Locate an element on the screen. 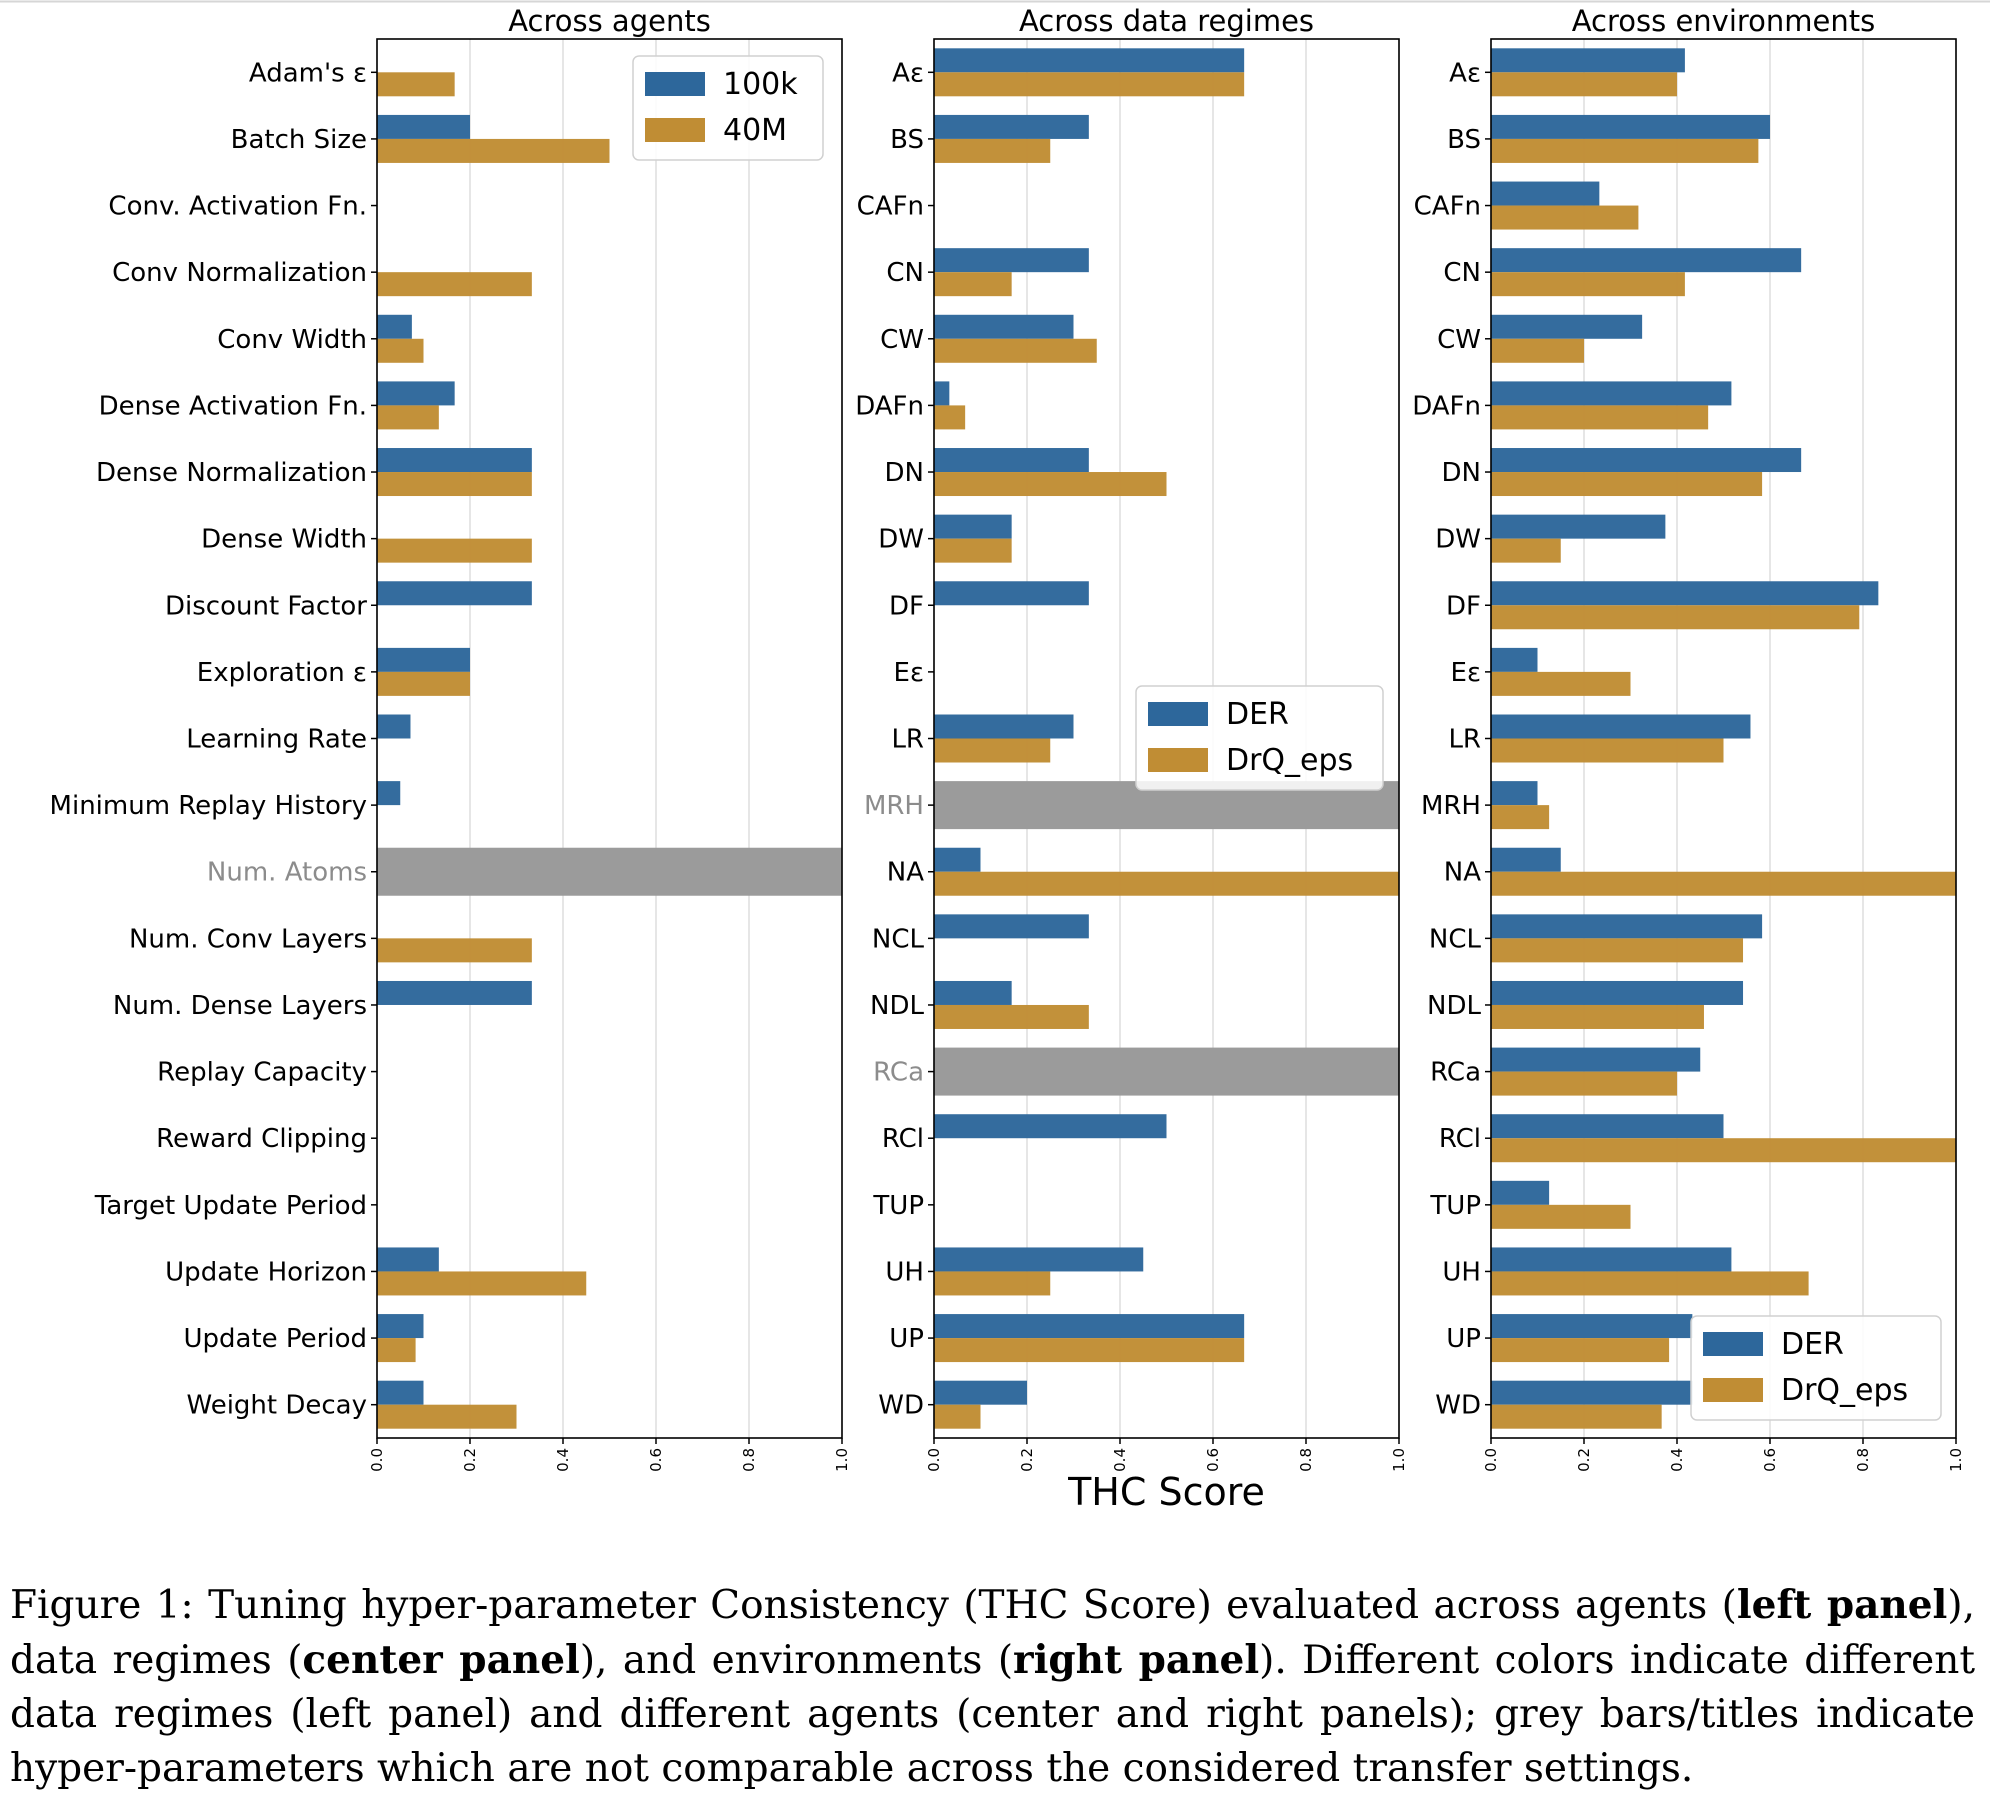  category-label: DAFn is located at coordinates (889, 406).